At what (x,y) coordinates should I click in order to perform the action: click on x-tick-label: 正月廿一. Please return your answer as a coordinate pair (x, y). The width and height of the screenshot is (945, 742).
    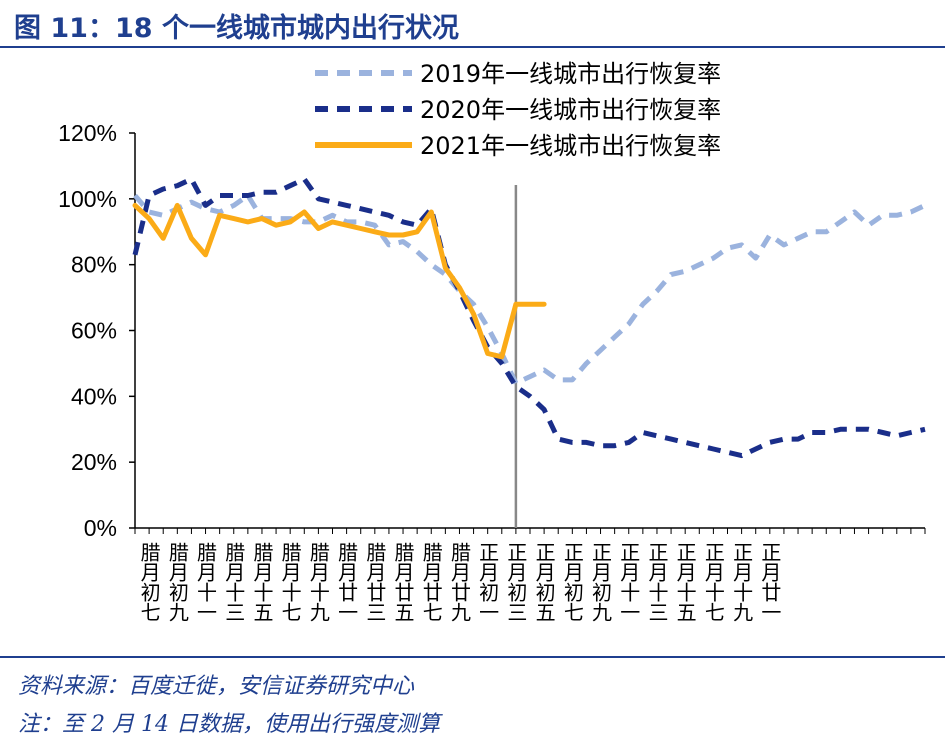
    Looking at the image, I should click on (770, 582).